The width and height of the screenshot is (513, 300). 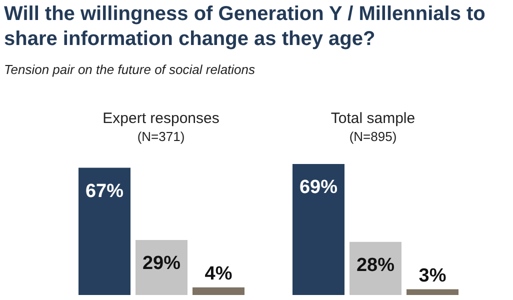 What do you see at coordinates (373, 118) in the screenshot?
I see `chart-title: Total sample` at bounding box center [373, 118].